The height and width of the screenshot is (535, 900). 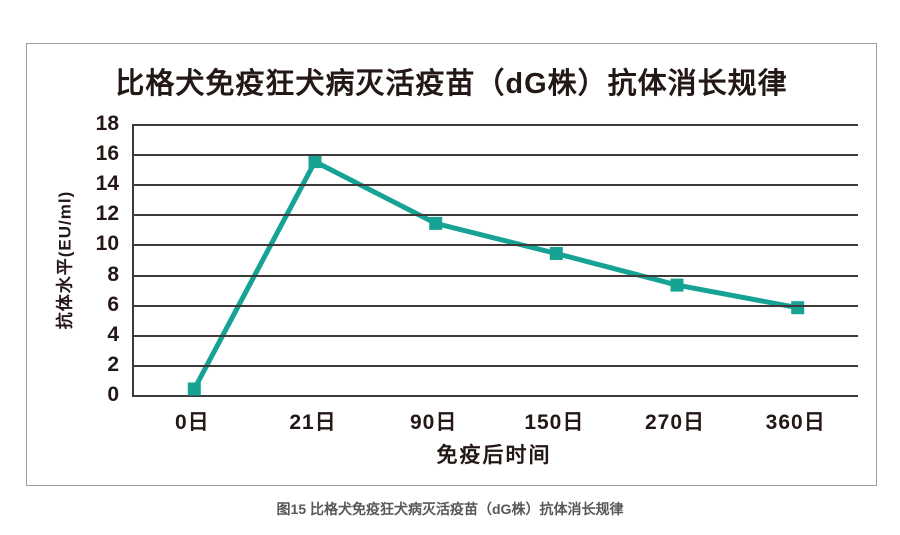 What do you see at coordinates (107, 184) in the screenshot?
I see `y-tick-label: 14` at bounding box center [107, 184].